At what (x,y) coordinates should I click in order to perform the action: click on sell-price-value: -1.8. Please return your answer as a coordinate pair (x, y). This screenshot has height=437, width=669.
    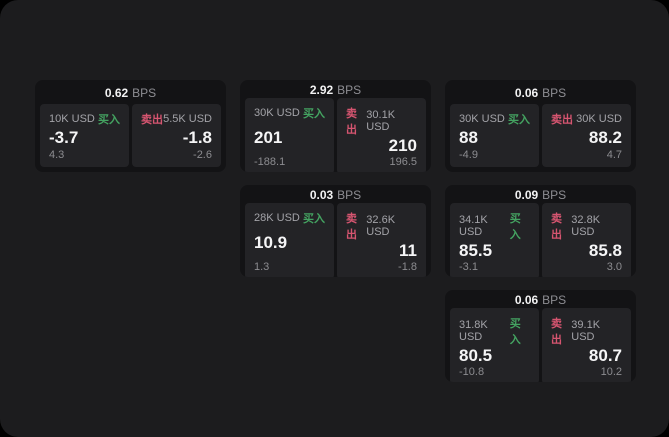
    Looking at the image, I should click on (197, 137).